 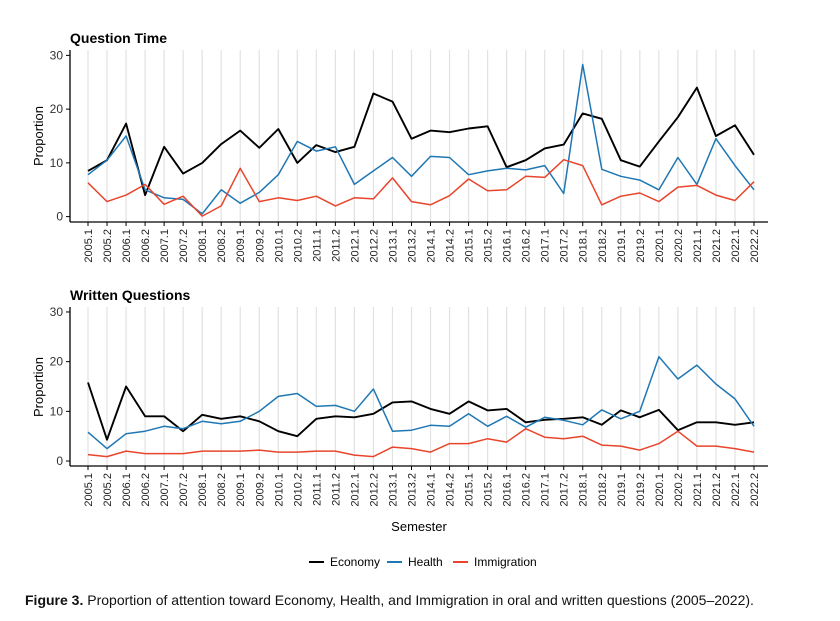 What do you see at coordinates (393, 490) in the screenshot?
I see `x-tick-label: 2013.1` at bounding box center [393, 490].